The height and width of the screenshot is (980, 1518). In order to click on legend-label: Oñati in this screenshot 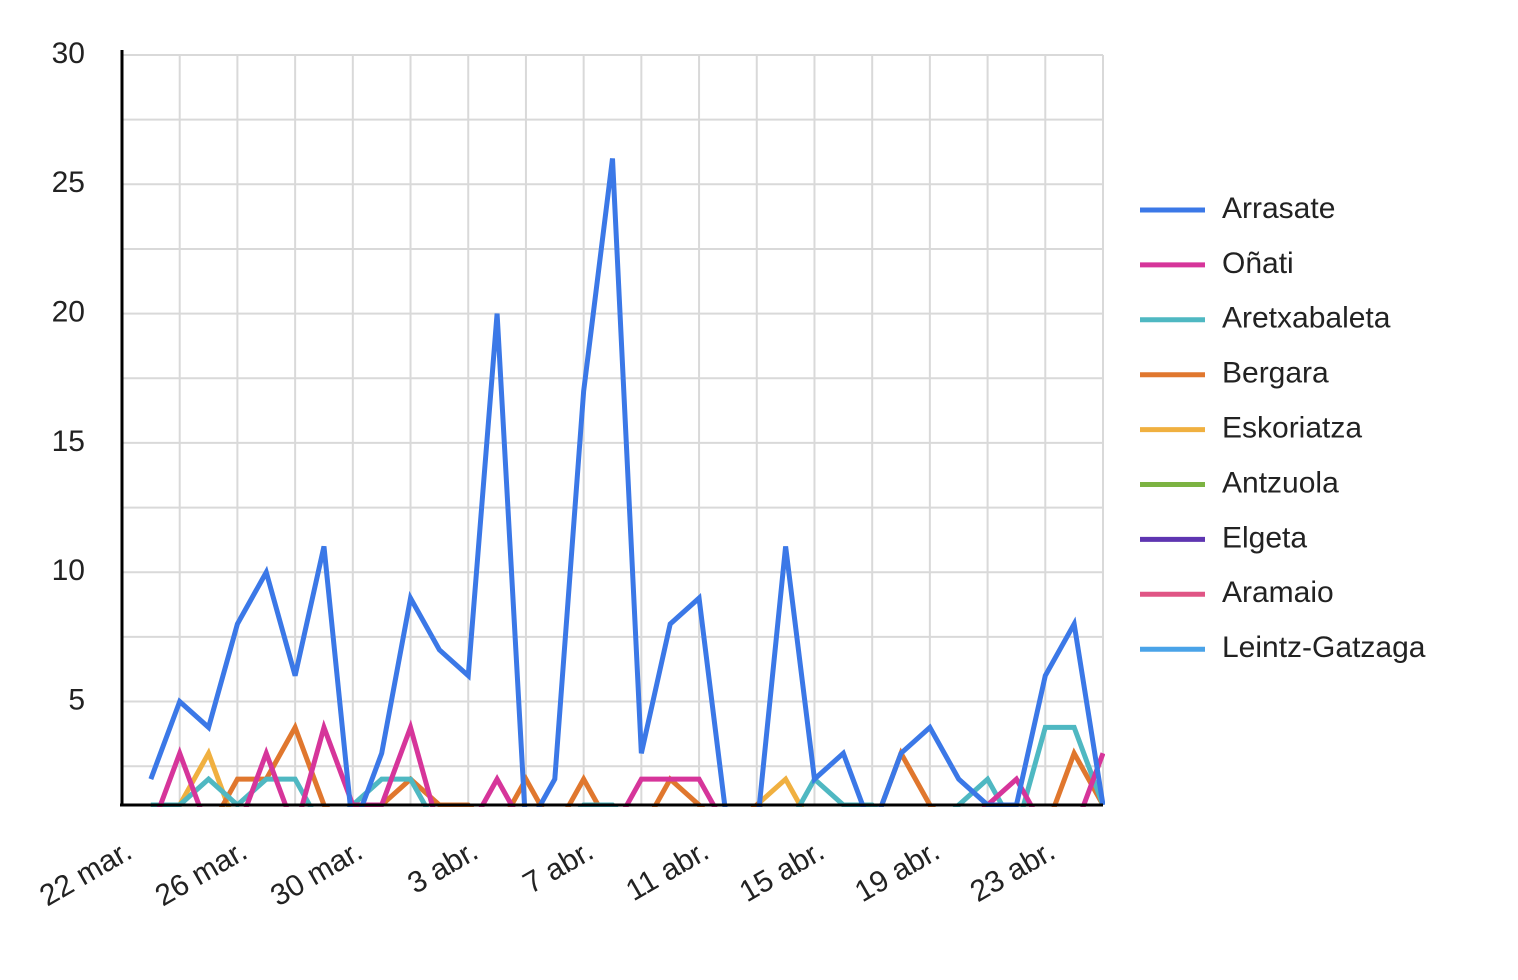, I will do `click(1258, 263)`.